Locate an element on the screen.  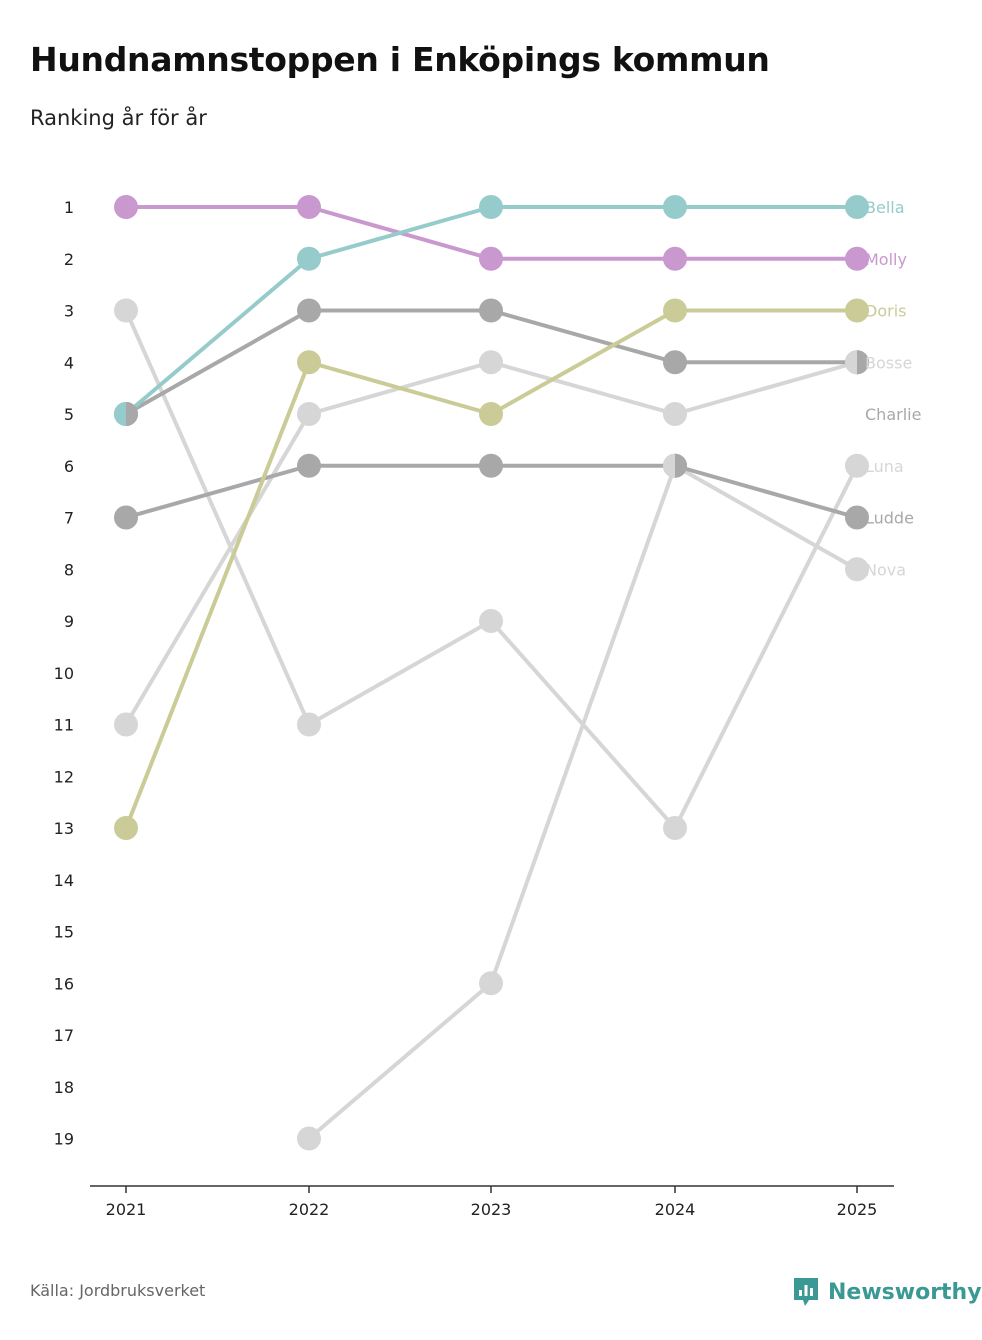
data-point-luna-2022 is located at coordinates (309, 414).